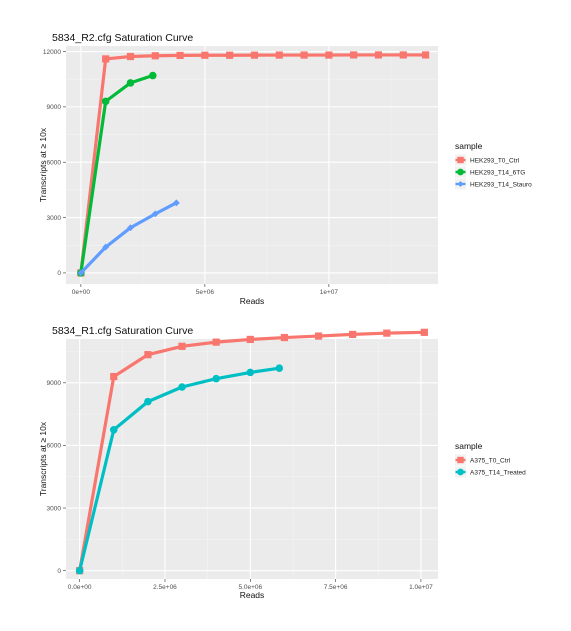 This screenshot has height=631, width=571. Describe the element at coordinates (116, 174) in the screenshot. I see `series-line` at that location.